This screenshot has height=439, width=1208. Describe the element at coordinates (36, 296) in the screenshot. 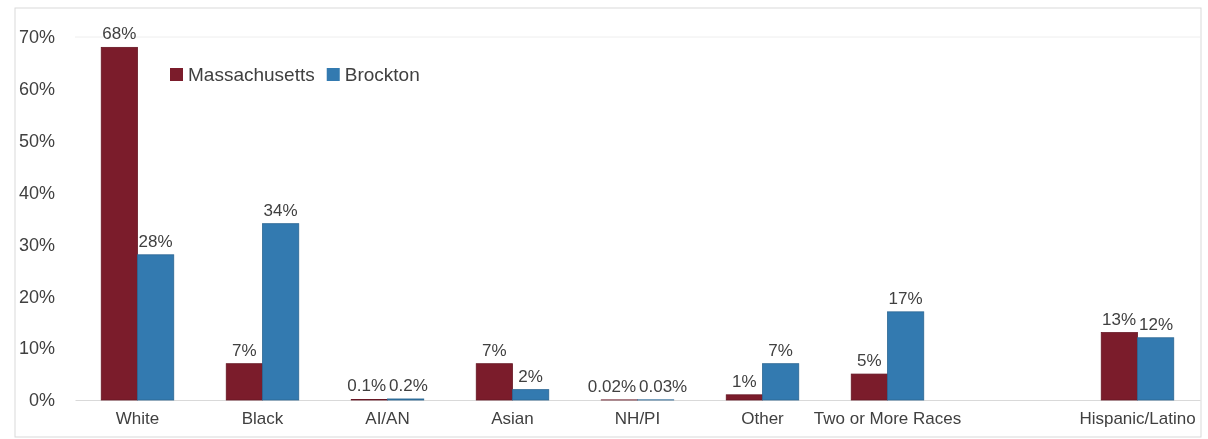

I see `y-tick-label: 20%` at that location.